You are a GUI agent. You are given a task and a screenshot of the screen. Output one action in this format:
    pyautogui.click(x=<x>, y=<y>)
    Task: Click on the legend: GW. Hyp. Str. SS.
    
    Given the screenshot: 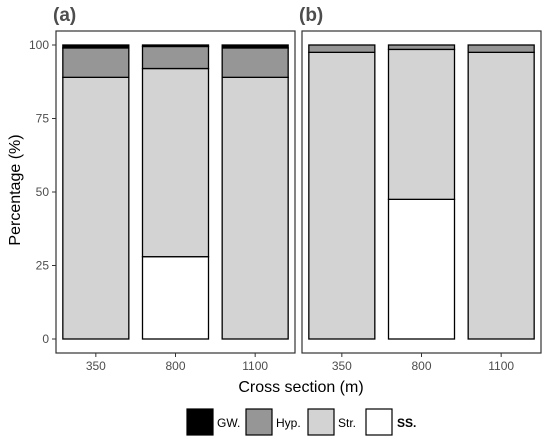 What is the action you would take?
    pyautogui.click(x=301, y=422)
    